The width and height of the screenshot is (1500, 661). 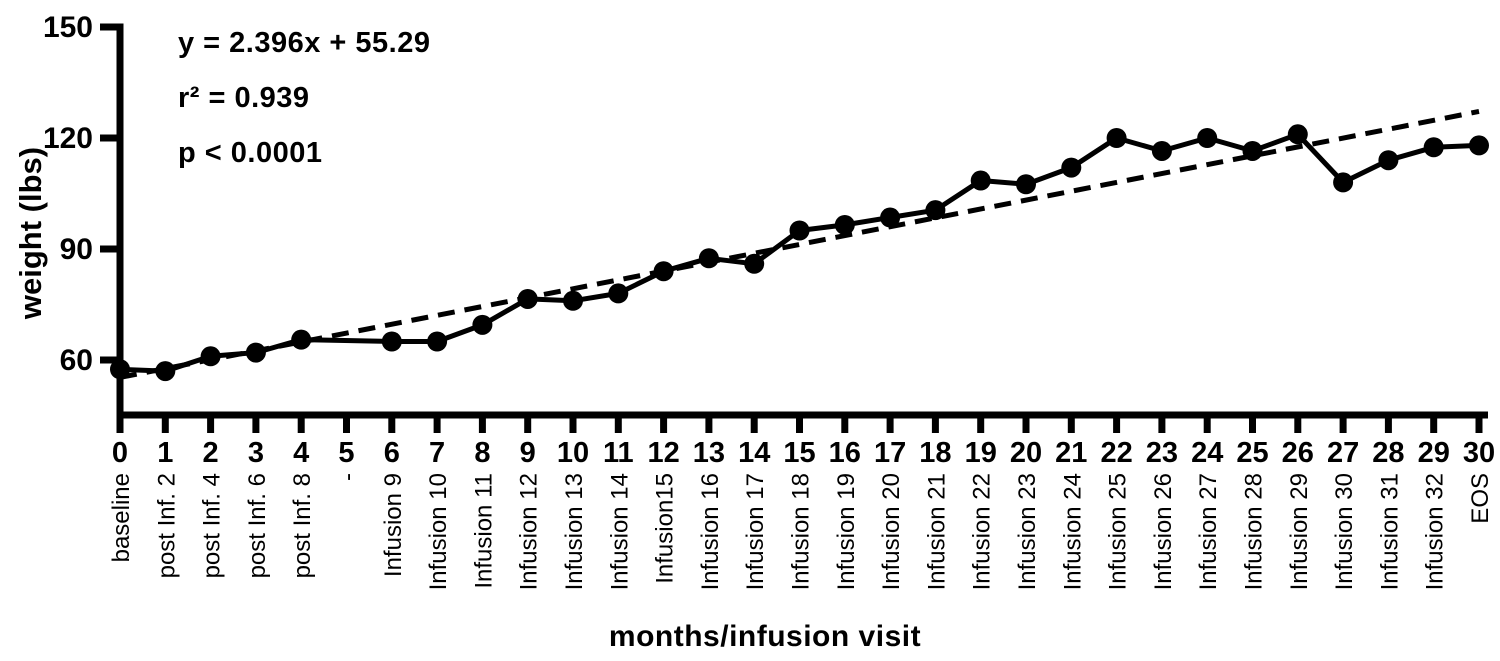 What do you see at coordinates (846, 531) in the screenshot?
I see `x-visit-label: Infusion 19` at bounding box center [846, 531].